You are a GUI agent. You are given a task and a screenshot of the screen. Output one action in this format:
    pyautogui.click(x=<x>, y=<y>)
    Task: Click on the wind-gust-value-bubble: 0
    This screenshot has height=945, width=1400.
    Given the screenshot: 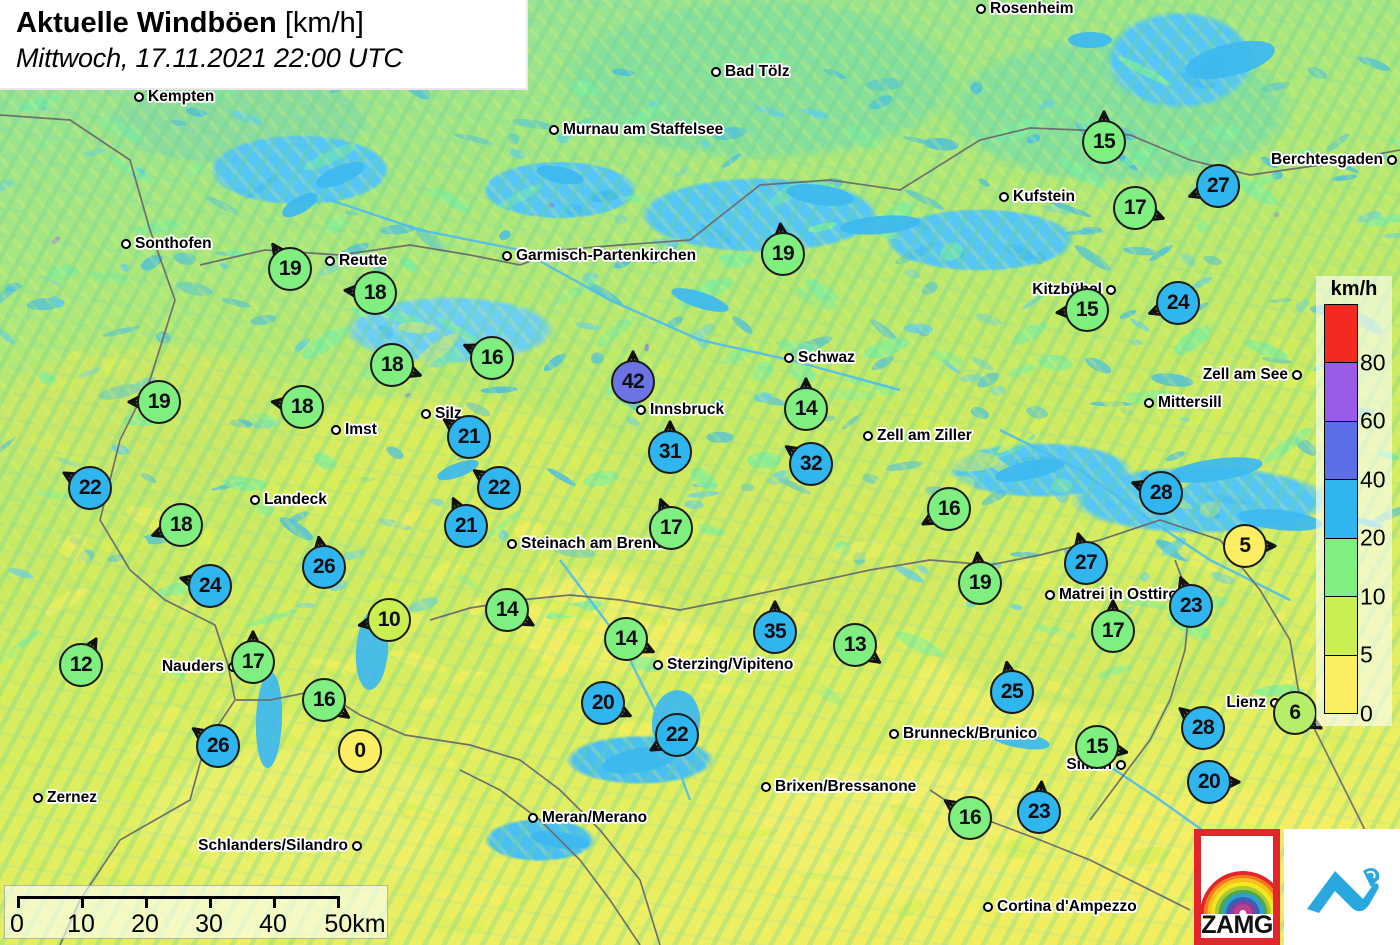 What is the action you would take?
    pyautogui.click(x=360, y=751)
    